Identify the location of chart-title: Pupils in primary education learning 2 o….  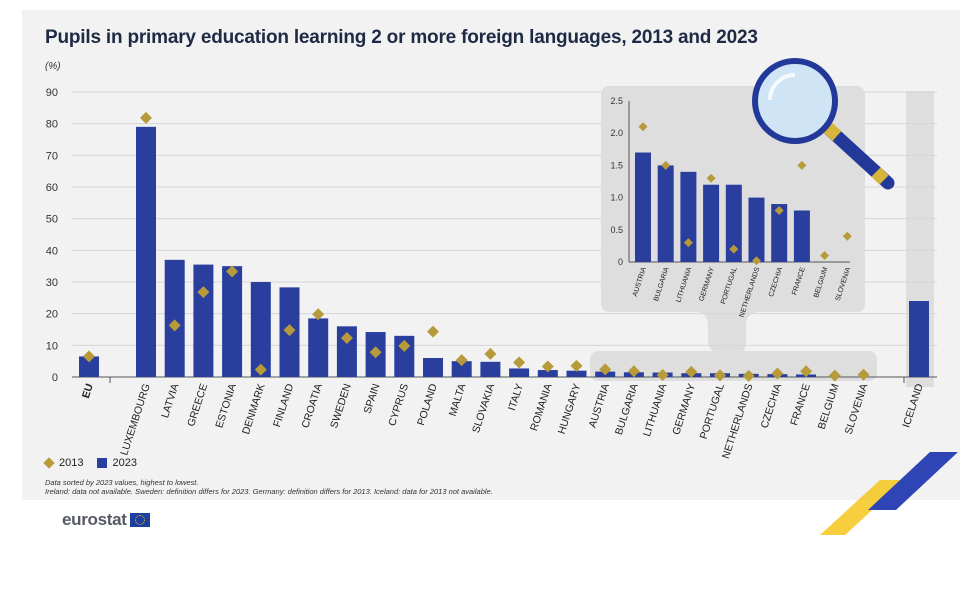
(401, 37).